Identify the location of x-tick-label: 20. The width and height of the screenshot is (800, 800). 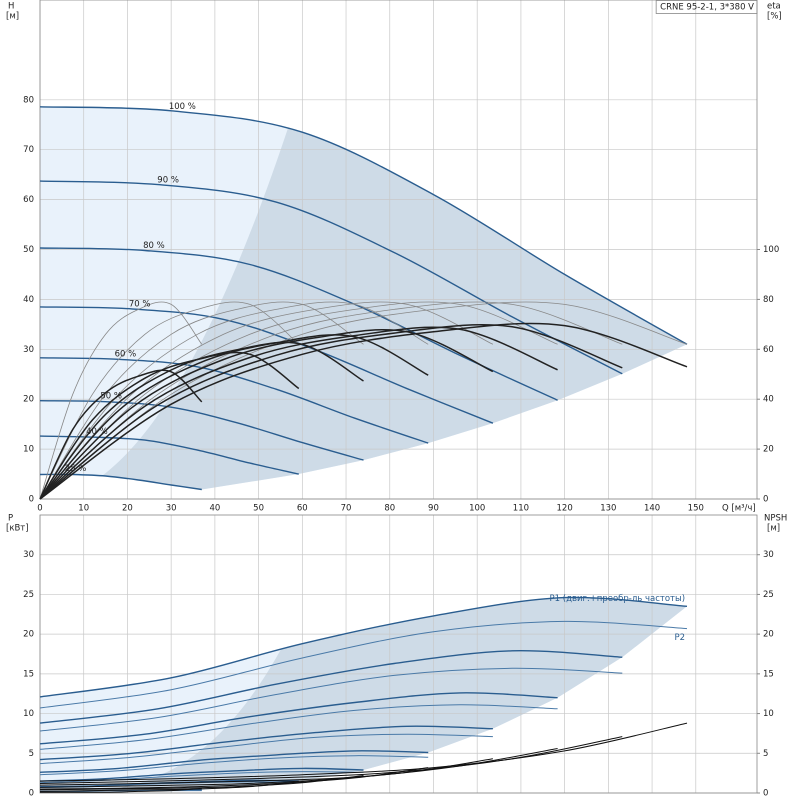
(127, 509).